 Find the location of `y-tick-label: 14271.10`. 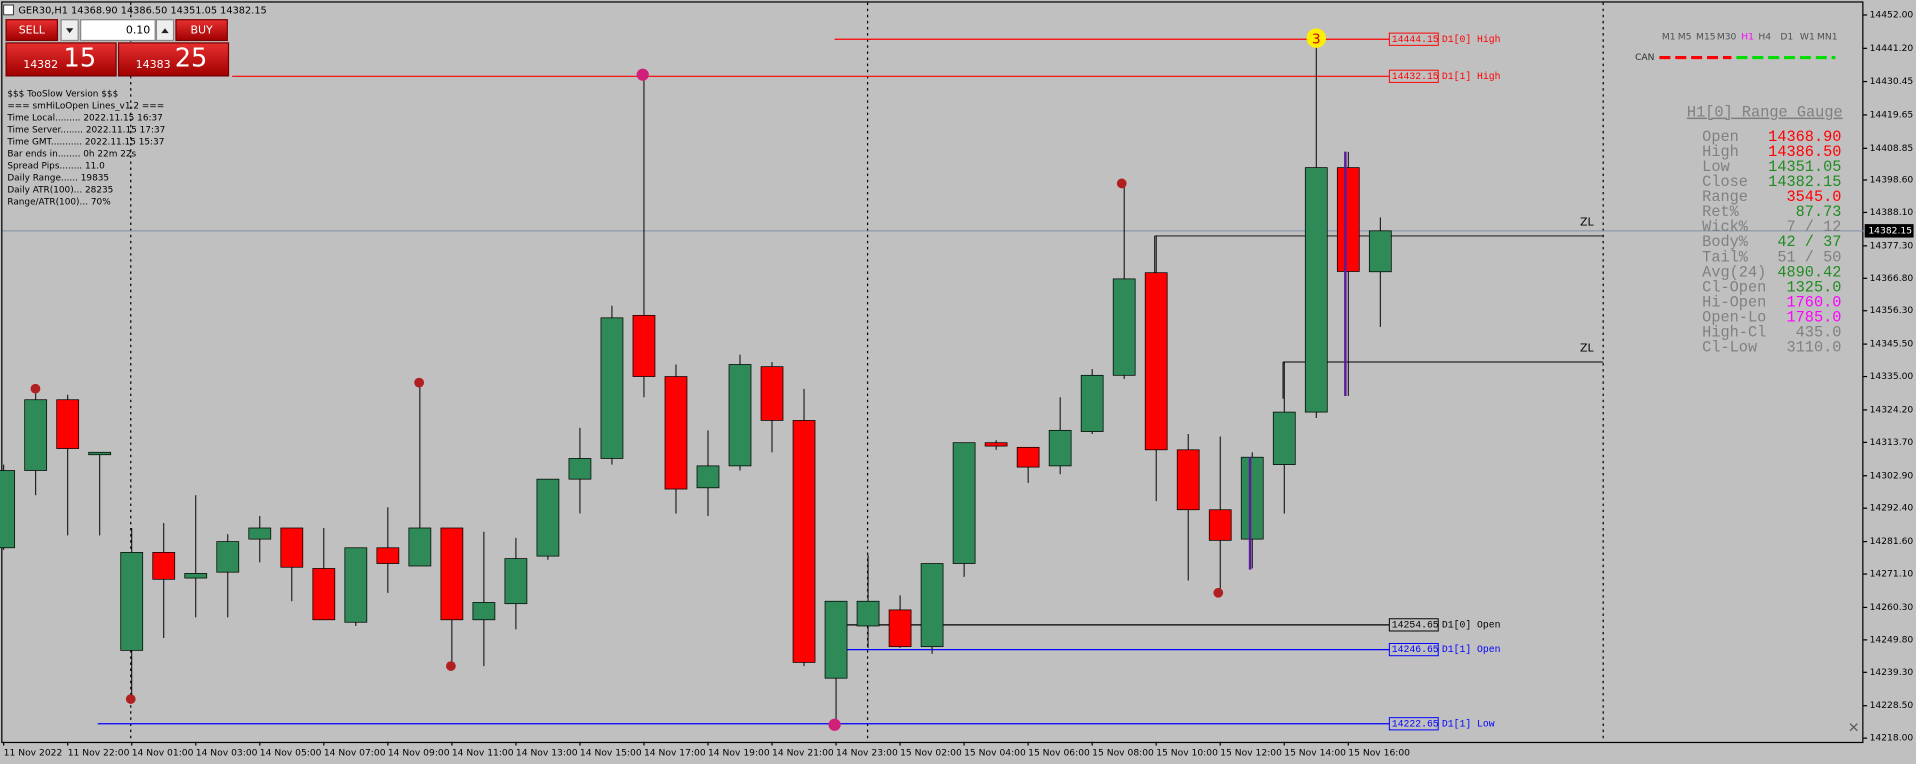

y-tick-label: 14271.10 is located at coordinates (1892, 574).